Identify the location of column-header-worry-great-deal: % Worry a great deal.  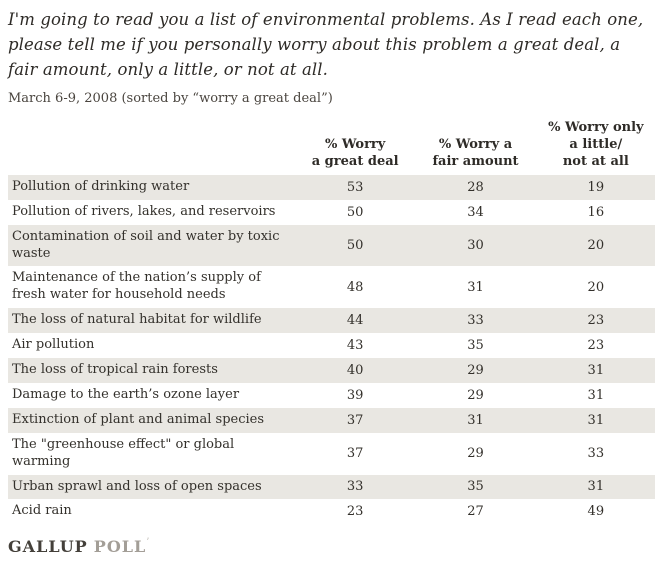
(355, 153).